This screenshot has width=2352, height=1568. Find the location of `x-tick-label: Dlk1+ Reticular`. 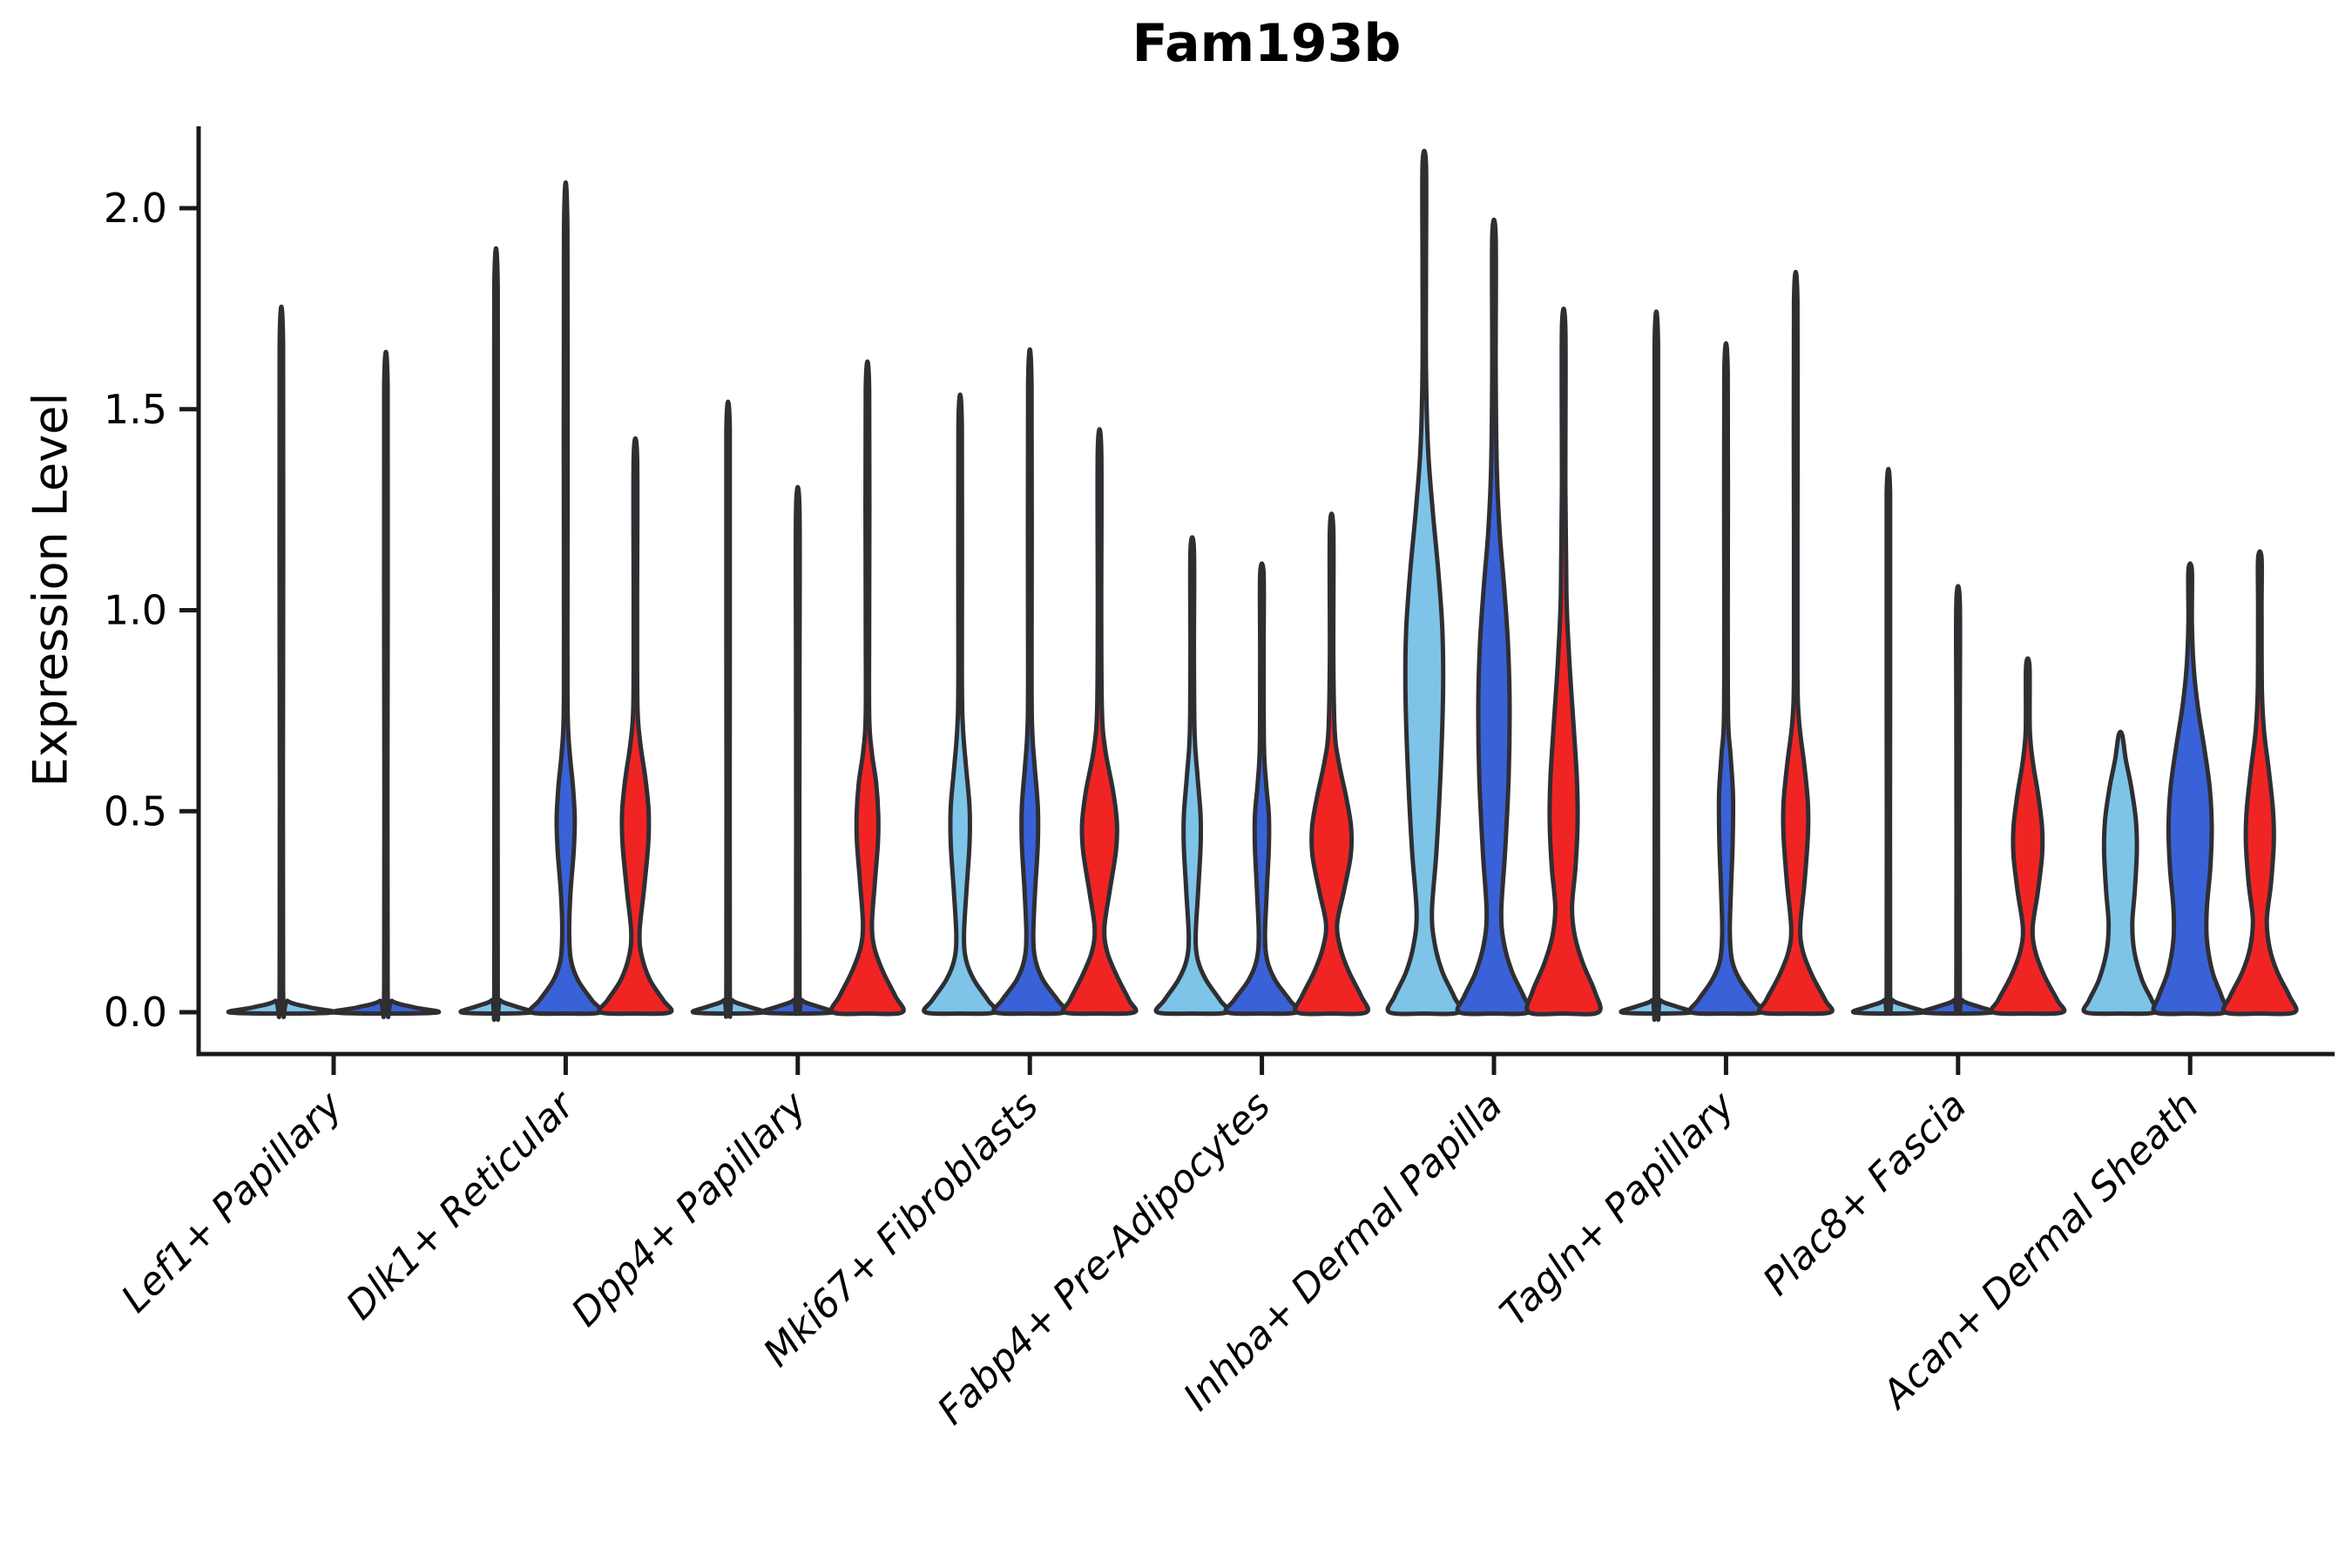

x-tick-label: Dlk1+ Reticular is located at coordinates (461, 1205).